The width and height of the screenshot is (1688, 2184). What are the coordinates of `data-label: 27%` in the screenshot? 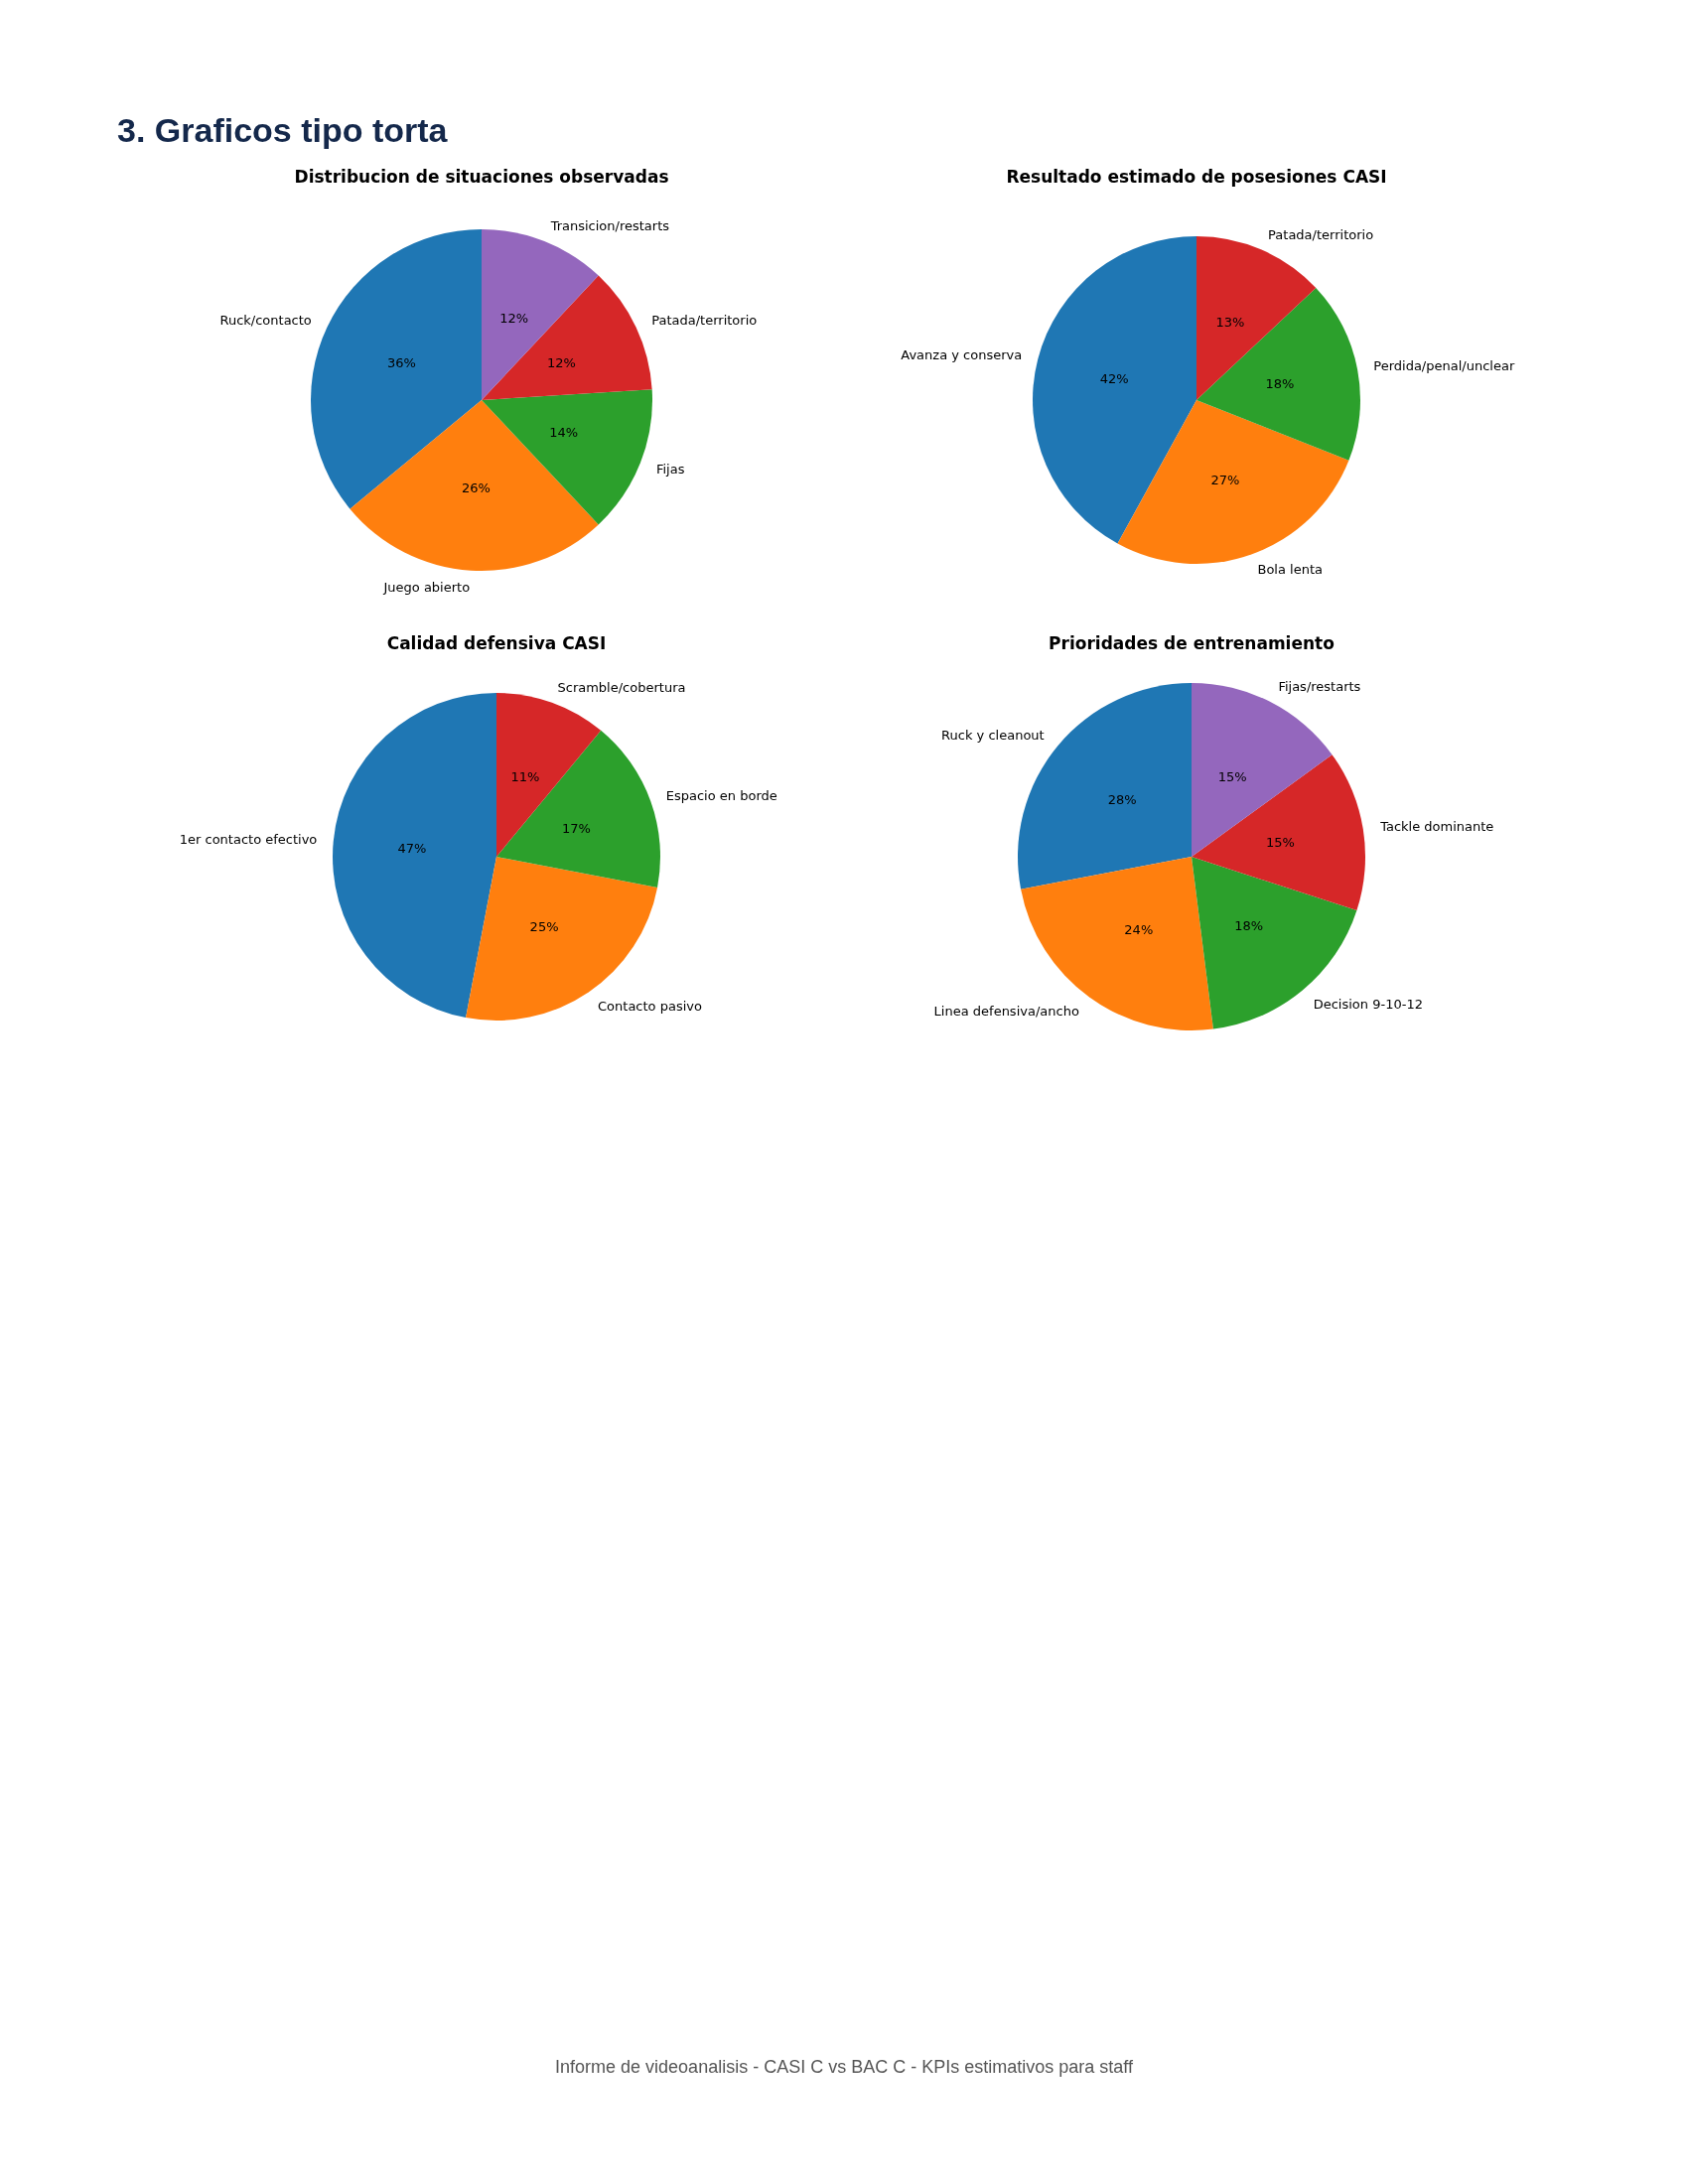 It's located at (1225, 479).